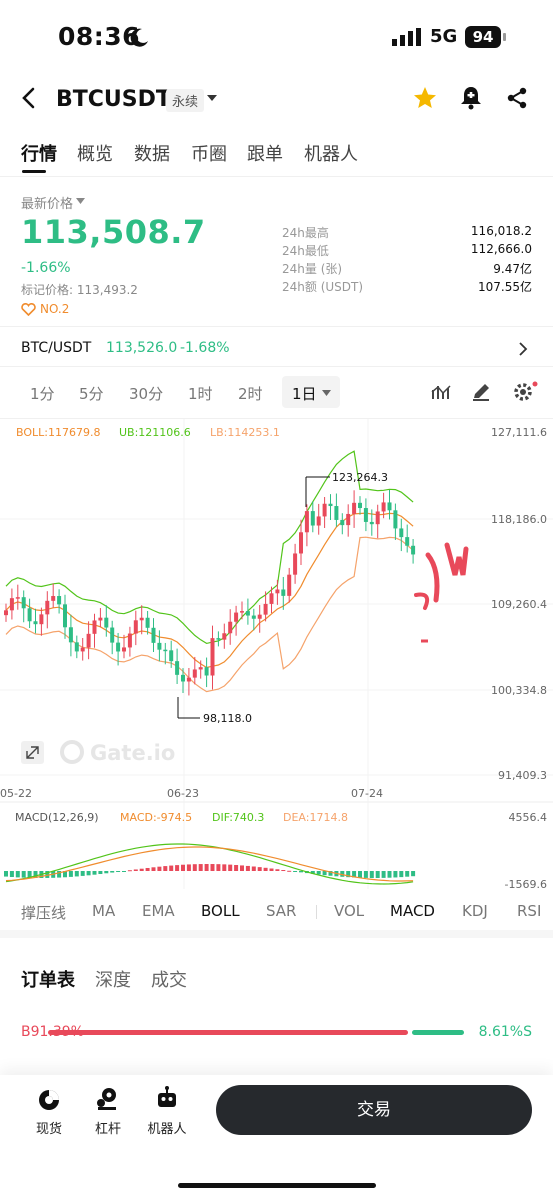 This screenshot has width=553, height=1200. I want to click on macd-legend-title: MACD(12,26,9), so click(57, 817).